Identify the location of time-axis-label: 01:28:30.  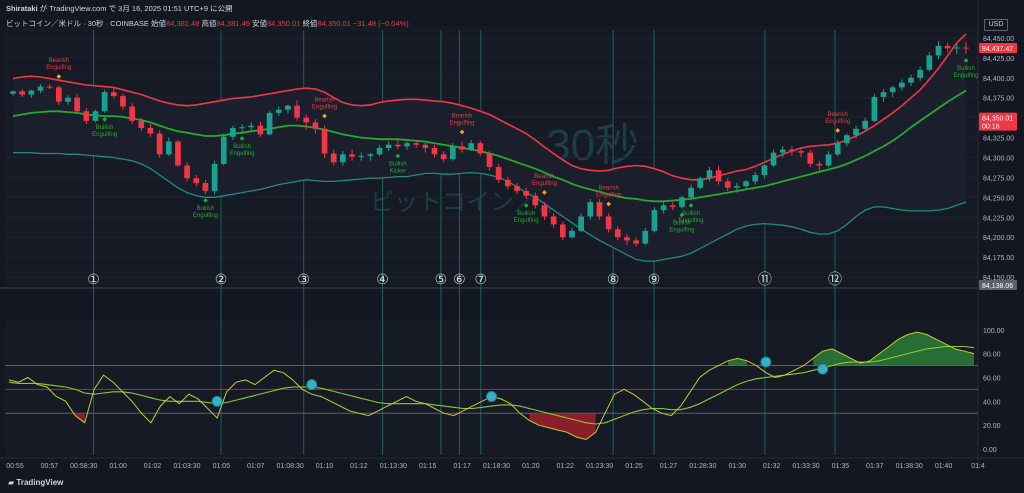
(702, 466).